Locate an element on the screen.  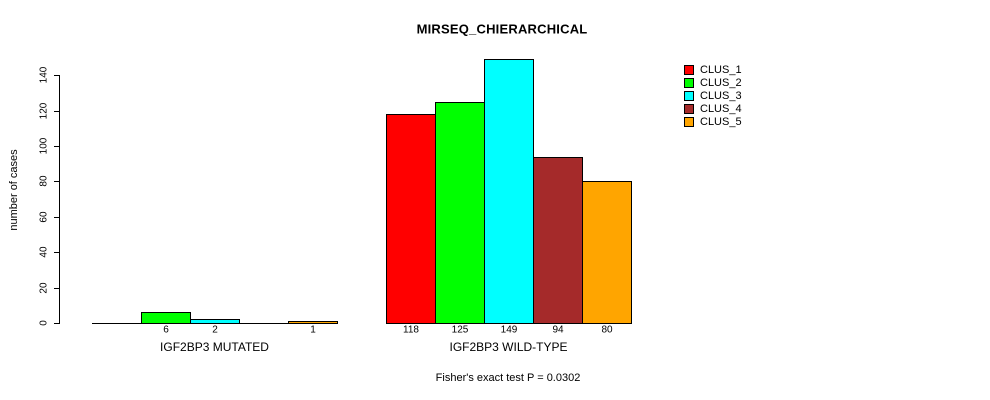
y-axis-tick-label: 100 is located at coordinates (44, 146).